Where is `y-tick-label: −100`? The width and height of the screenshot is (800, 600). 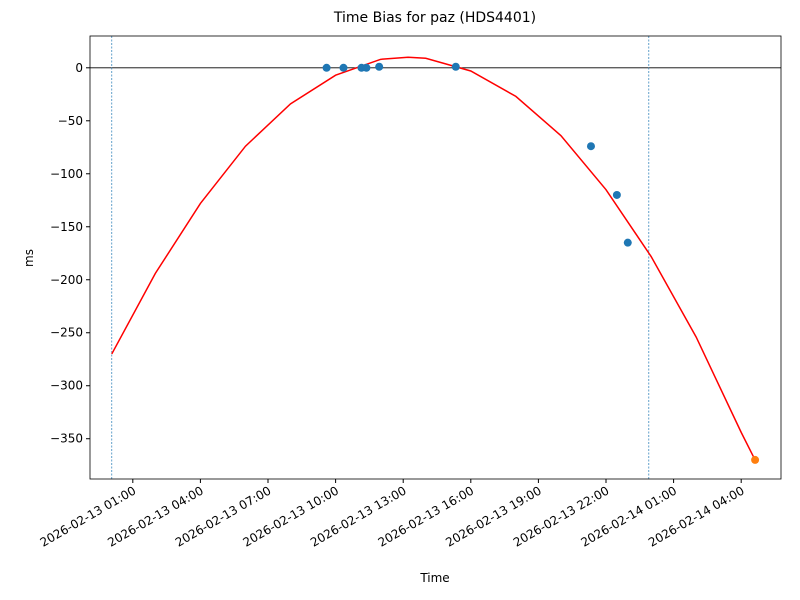
y-tick-label: −100 is located at coordinates (66, 174).